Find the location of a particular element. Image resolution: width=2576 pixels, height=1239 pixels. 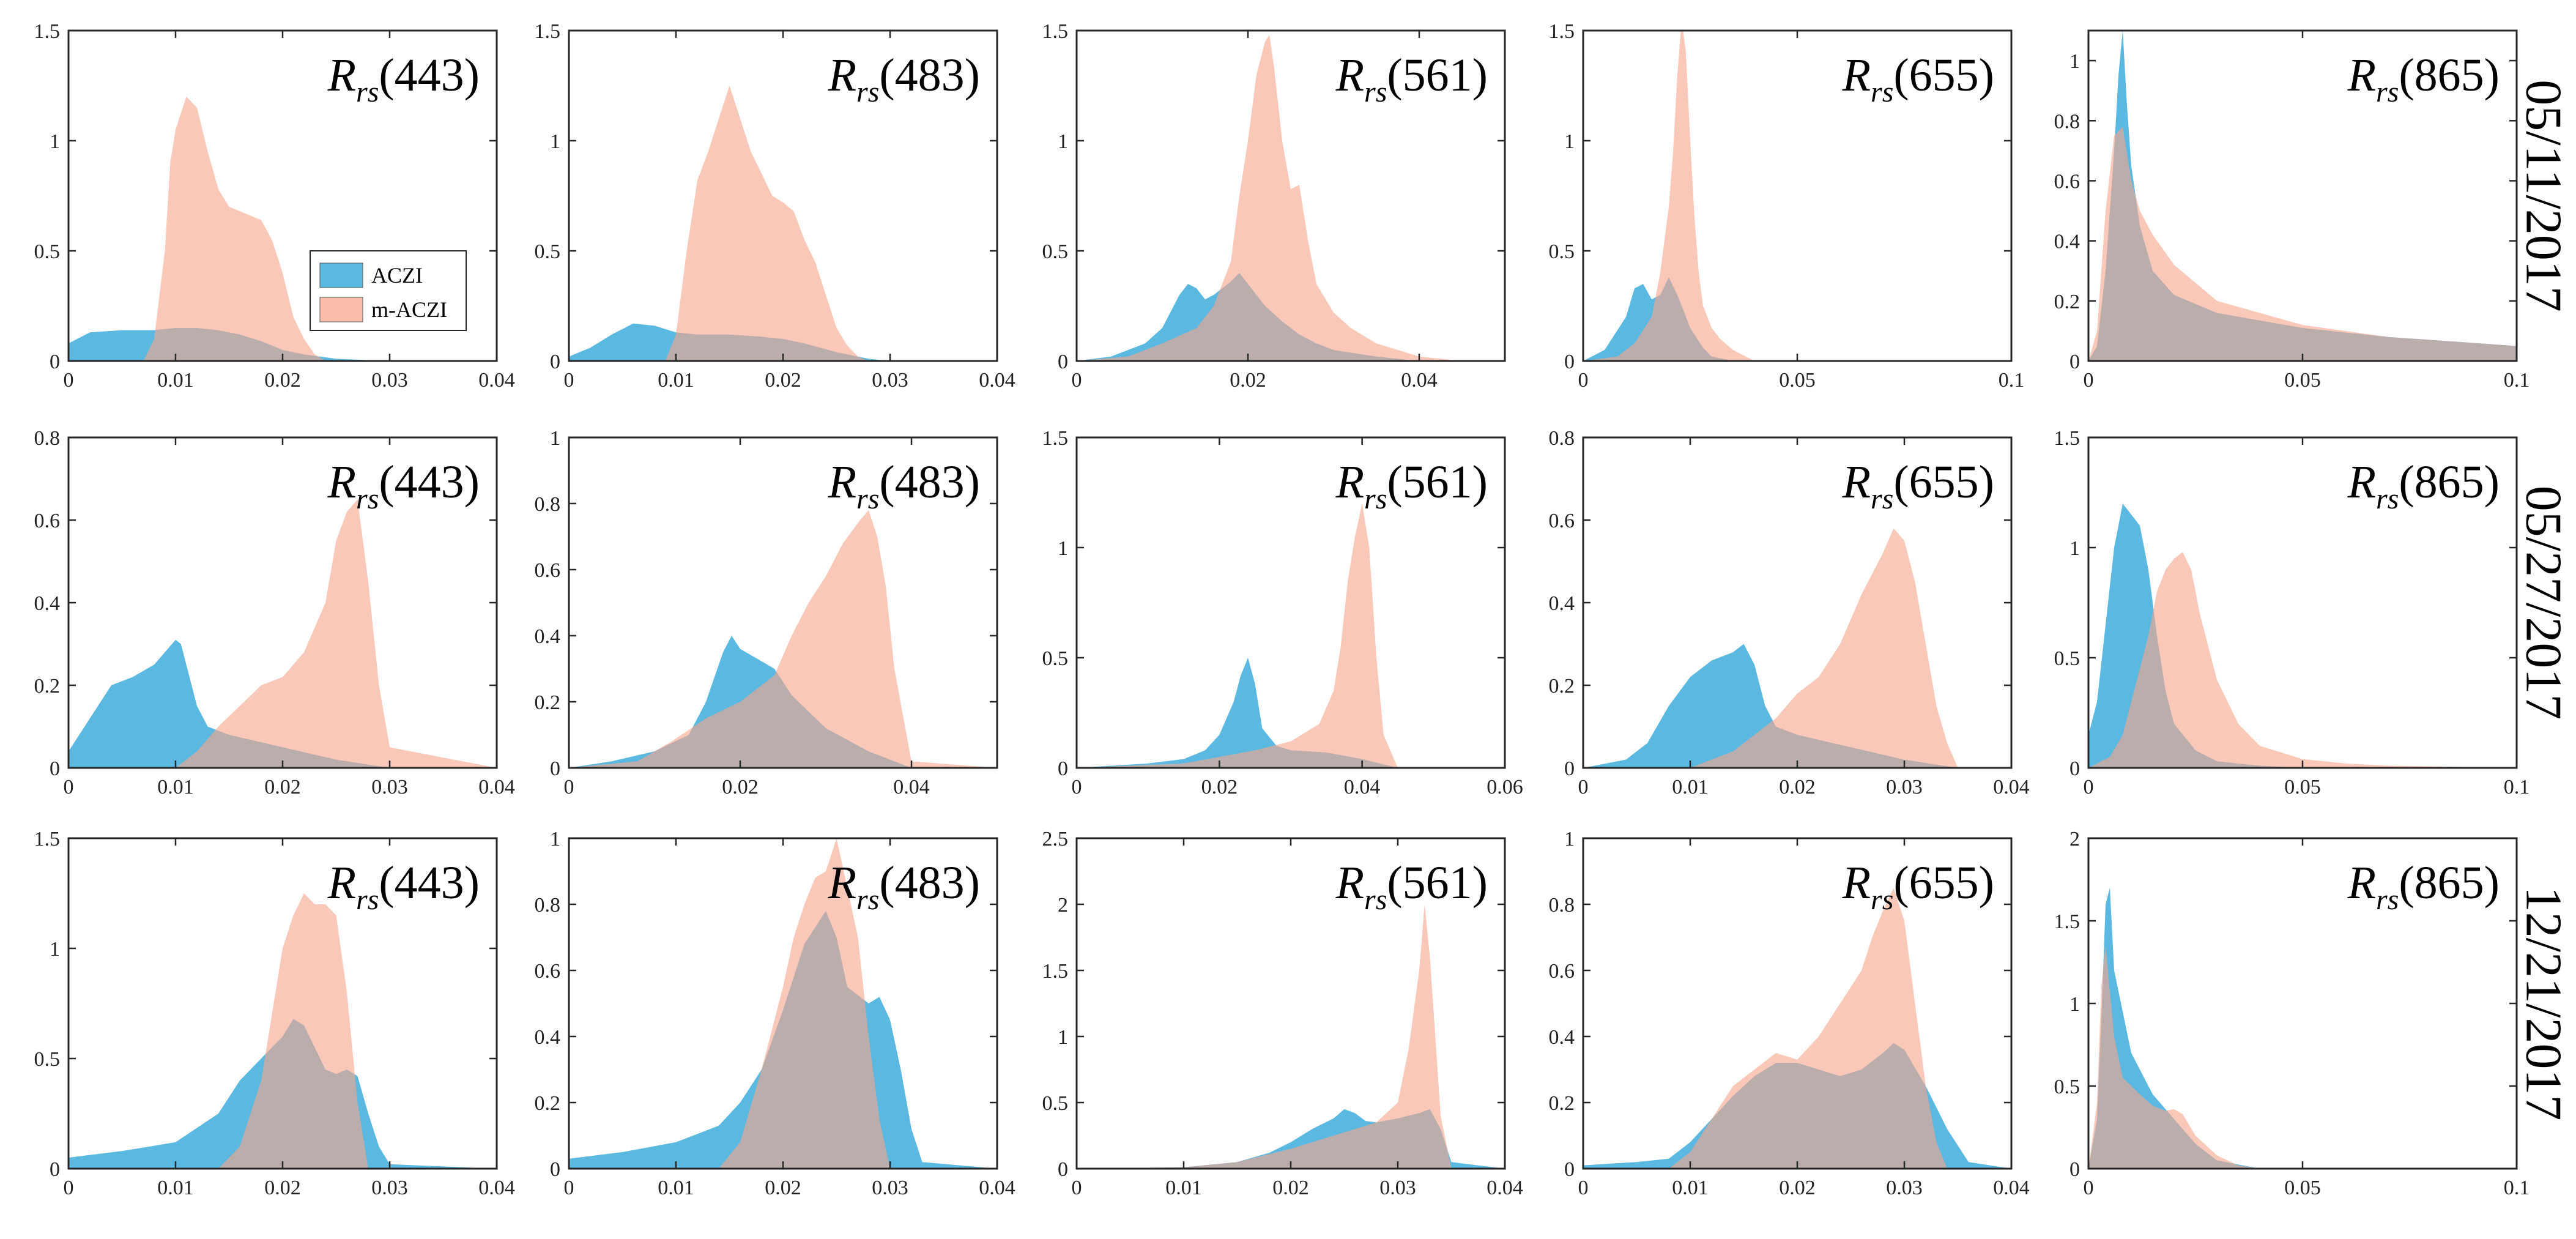

panel-label: Rrs(443) is located at coordinates (403, 485).